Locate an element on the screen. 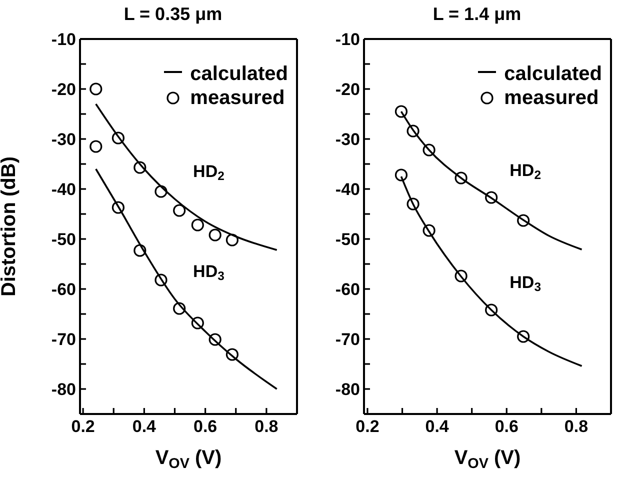 The height and width of the screenshot is (483, 633). chart-title: L = 1.4 μm is located at coordinates (477, 15).